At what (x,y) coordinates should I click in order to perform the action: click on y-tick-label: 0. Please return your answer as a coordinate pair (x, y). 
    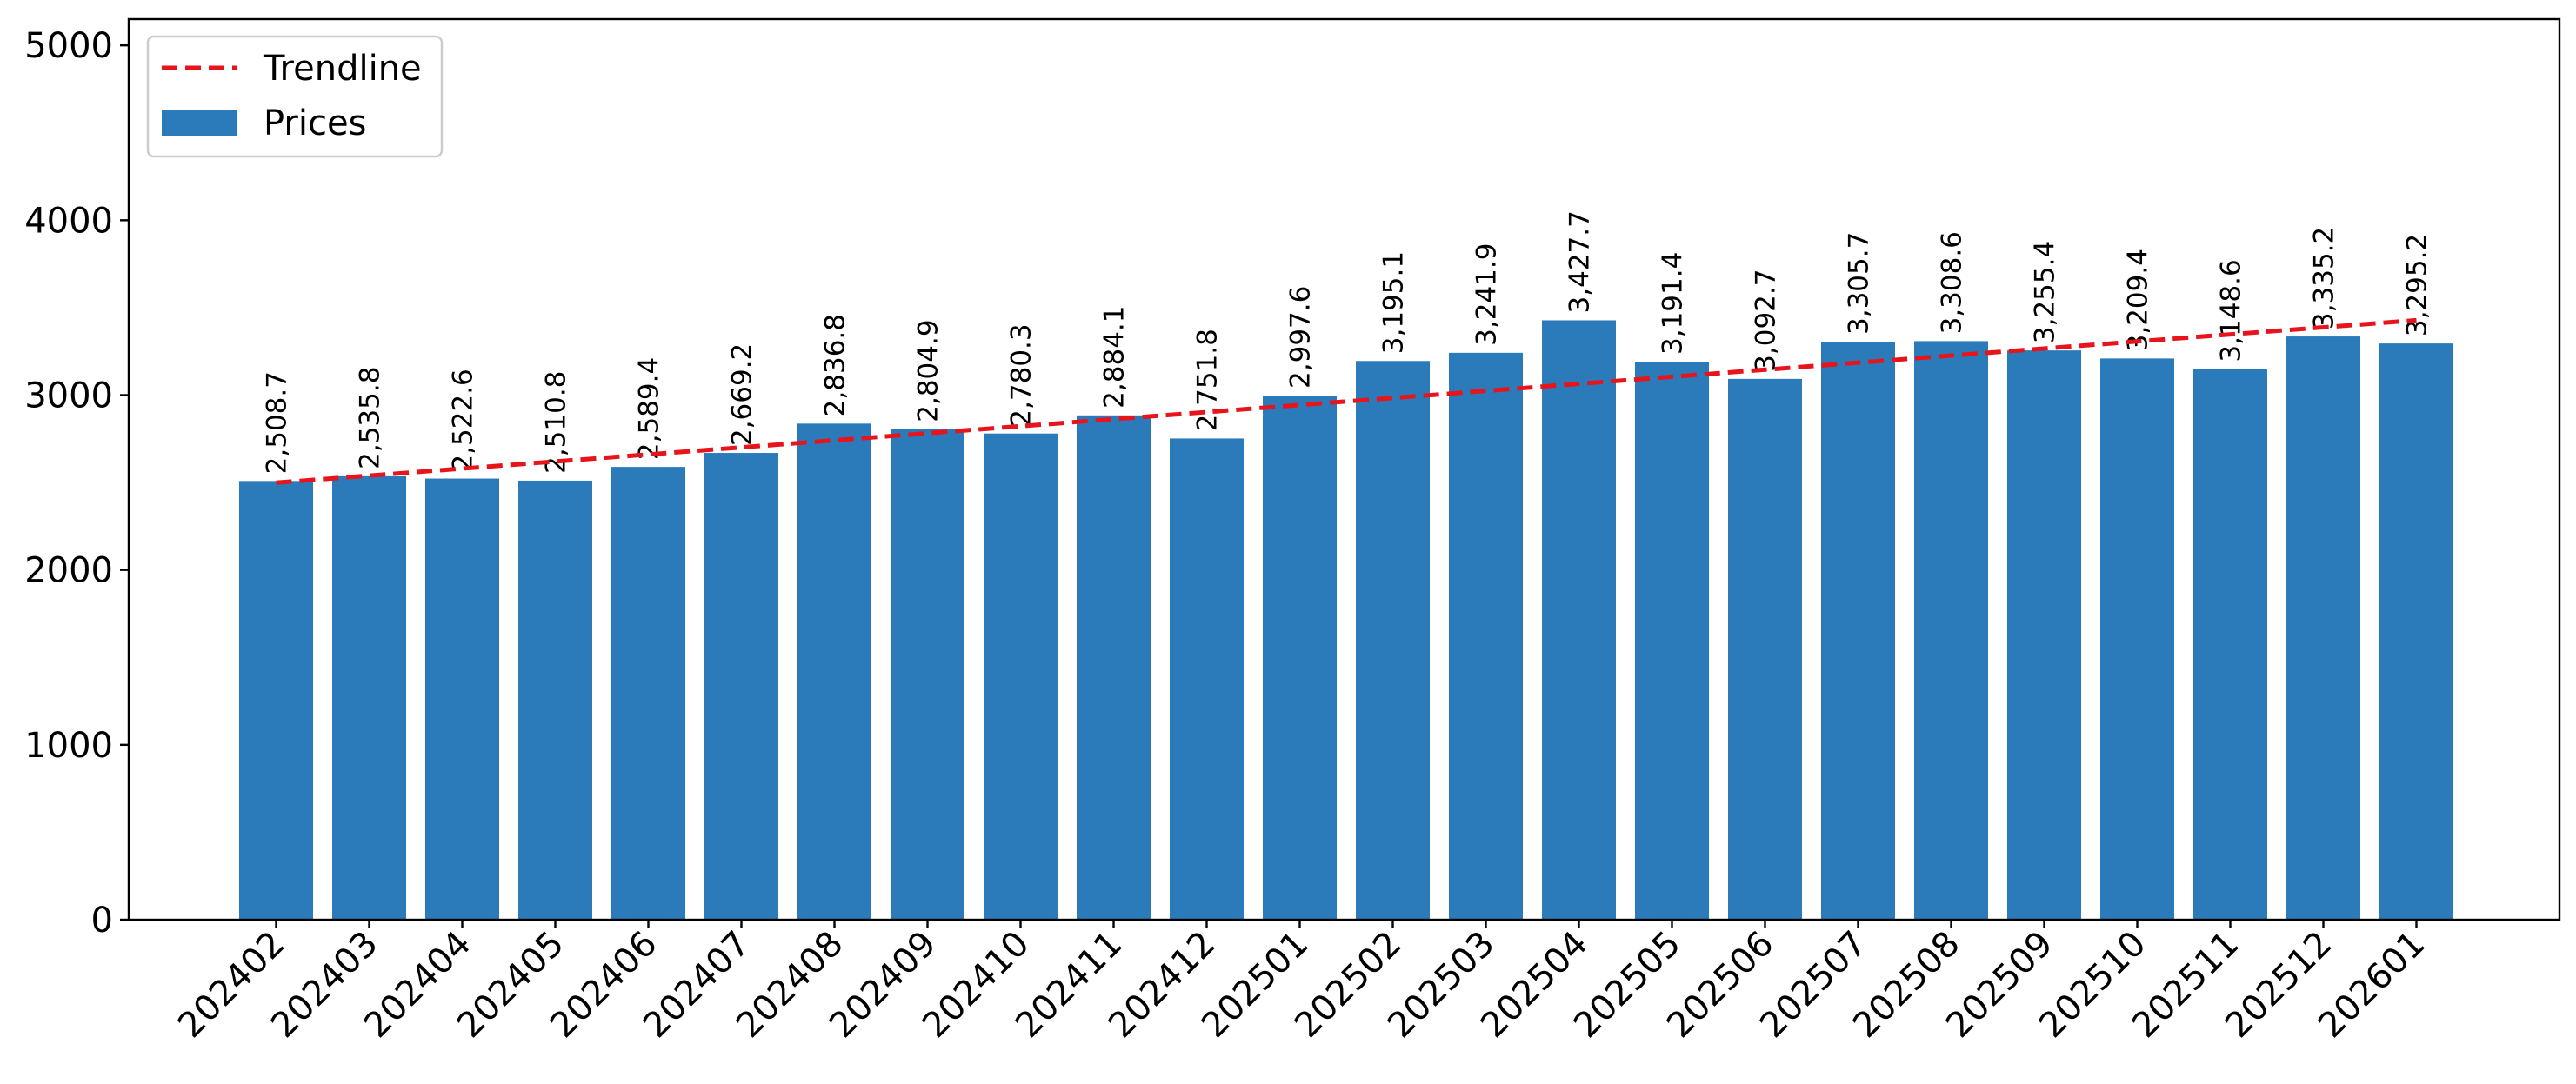
    Looking at the image, I should click on (102, 921).